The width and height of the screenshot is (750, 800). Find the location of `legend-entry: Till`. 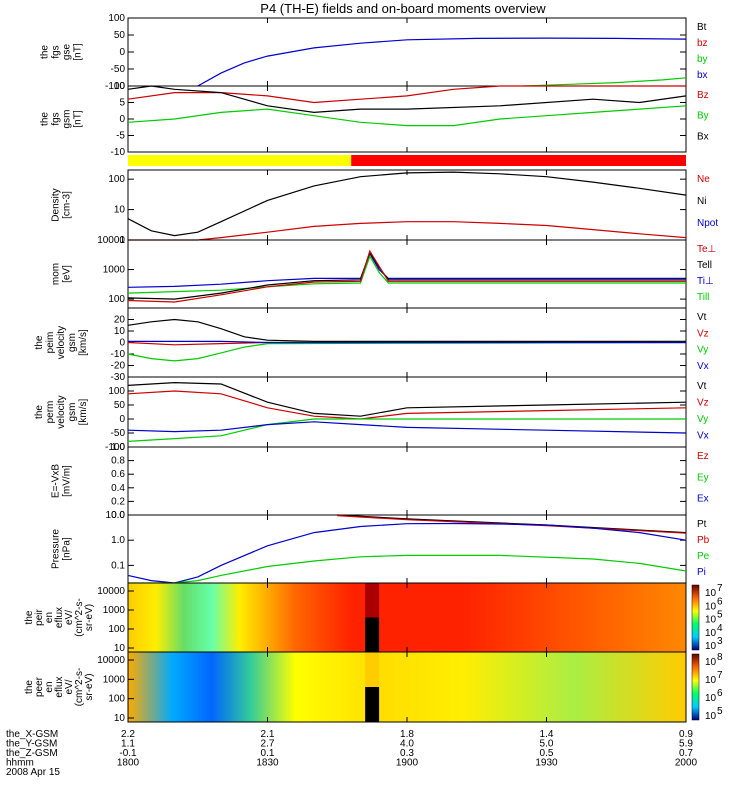

legend-entry: Till is located at coordinates (703, 297).